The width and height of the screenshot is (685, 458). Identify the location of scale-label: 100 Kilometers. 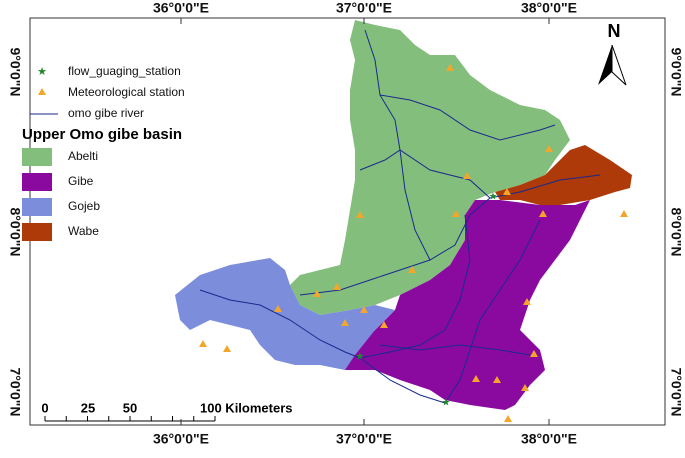
(246, 407).